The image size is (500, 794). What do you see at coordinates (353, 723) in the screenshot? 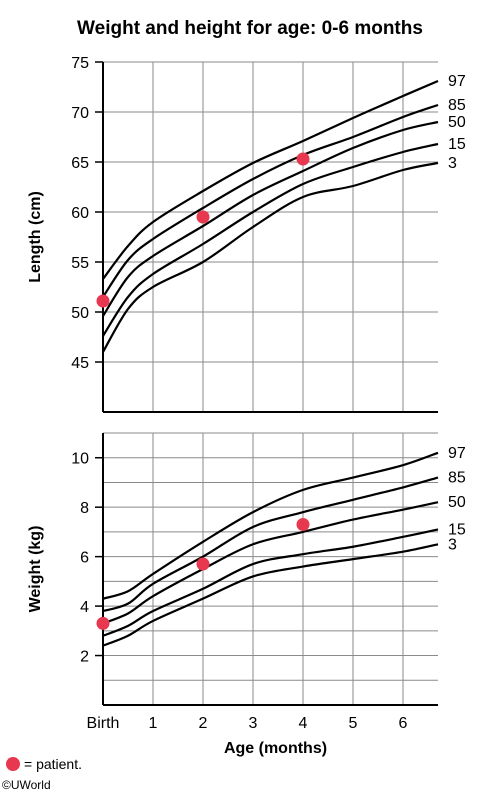
I see `x-tick-label: 5` at bounding box center [353, 723].